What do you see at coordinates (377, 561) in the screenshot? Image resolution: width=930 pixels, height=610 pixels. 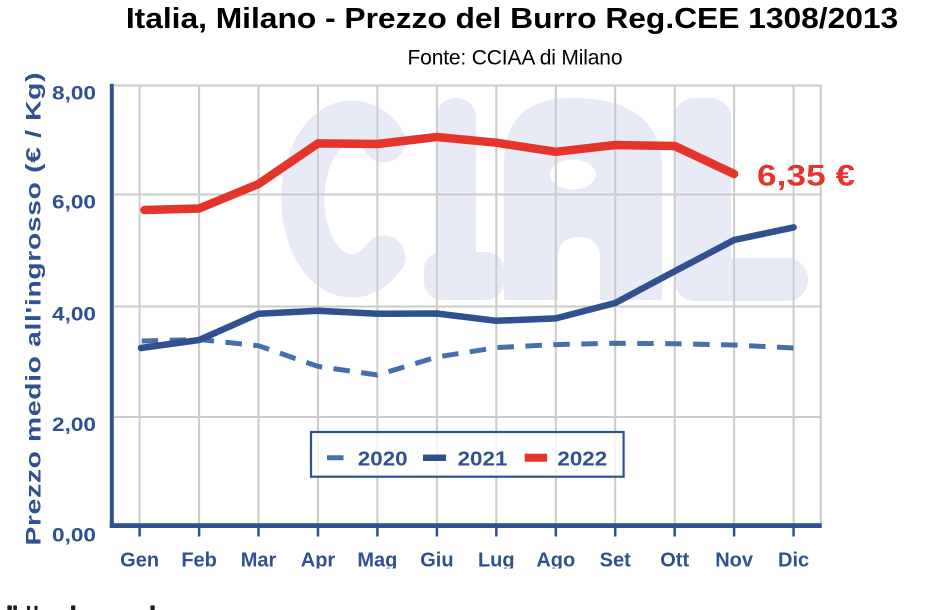 I see `svg-text: Mag` at bounding box center [377, 561].